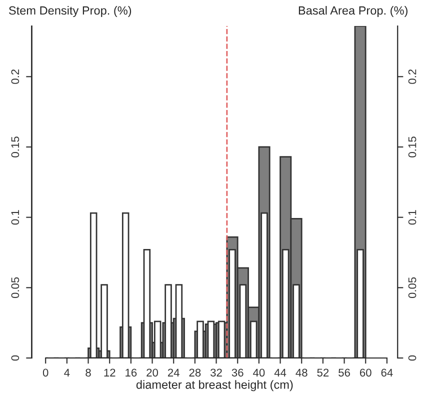 This screenshot has width=423, height=400. Describe the element at coordinates (174, 372) in the screenshot. I see `x-tick-label: 24` at that location.